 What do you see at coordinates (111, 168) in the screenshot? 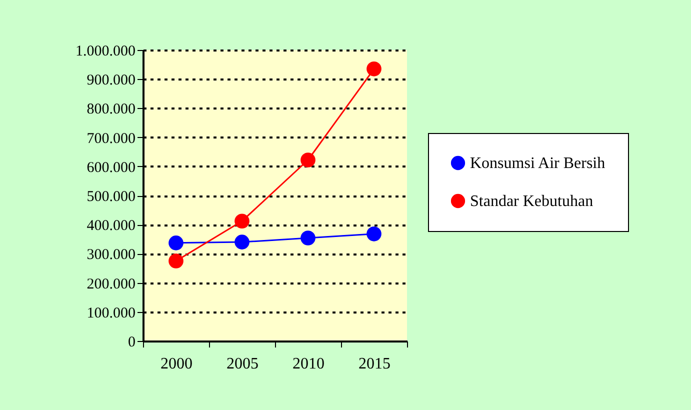
I see `y-tick-label: 600.000` at bounding box center [111, 168].